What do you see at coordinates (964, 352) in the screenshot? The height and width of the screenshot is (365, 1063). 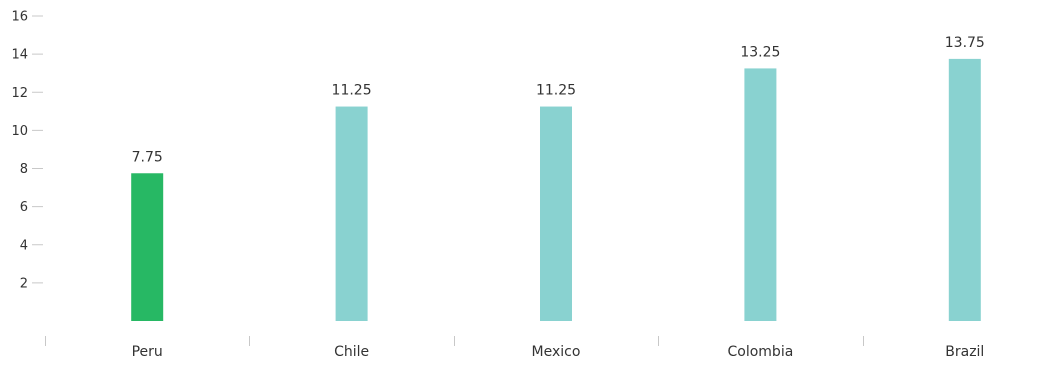 I see `x-tick-label: Brazil` at bounding box center [964, 352].